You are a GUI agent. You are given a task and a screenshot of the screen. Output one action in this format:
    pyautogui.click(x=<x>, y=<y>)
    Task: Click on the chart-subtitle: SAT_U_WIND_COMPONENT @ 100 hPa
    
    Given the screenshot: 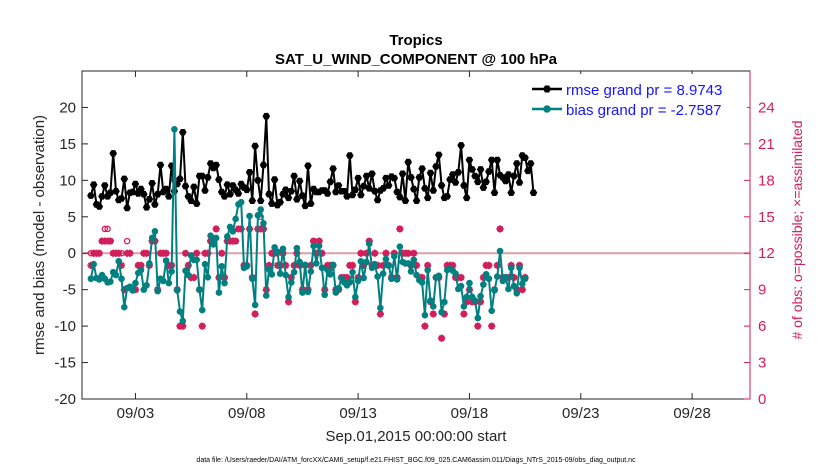 What is the action you would take?
    pyautogui.click(x=416, y=59)
    